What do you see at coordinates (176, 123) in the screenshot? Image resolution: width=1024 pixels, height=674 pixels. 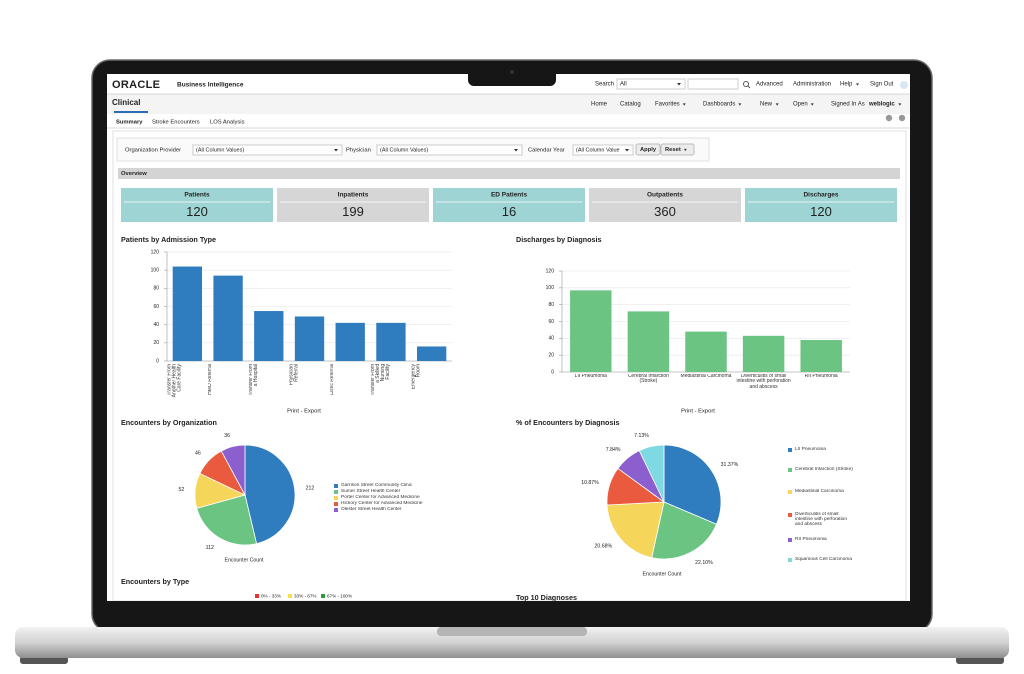 I see `tab: Stroke Encounters` at bounding box center [176, 123].